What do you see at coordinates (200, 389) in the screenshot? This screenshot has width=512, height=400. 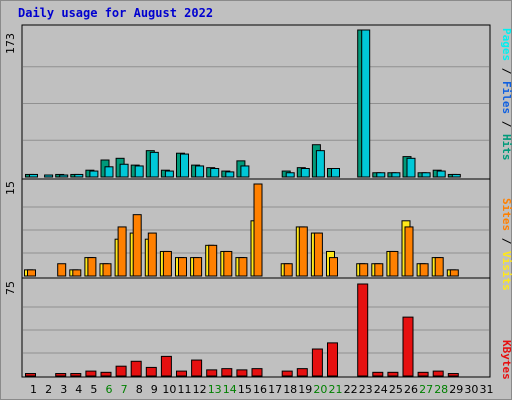 I see `x-tick-label: 12` at bounding box center [200, 389].